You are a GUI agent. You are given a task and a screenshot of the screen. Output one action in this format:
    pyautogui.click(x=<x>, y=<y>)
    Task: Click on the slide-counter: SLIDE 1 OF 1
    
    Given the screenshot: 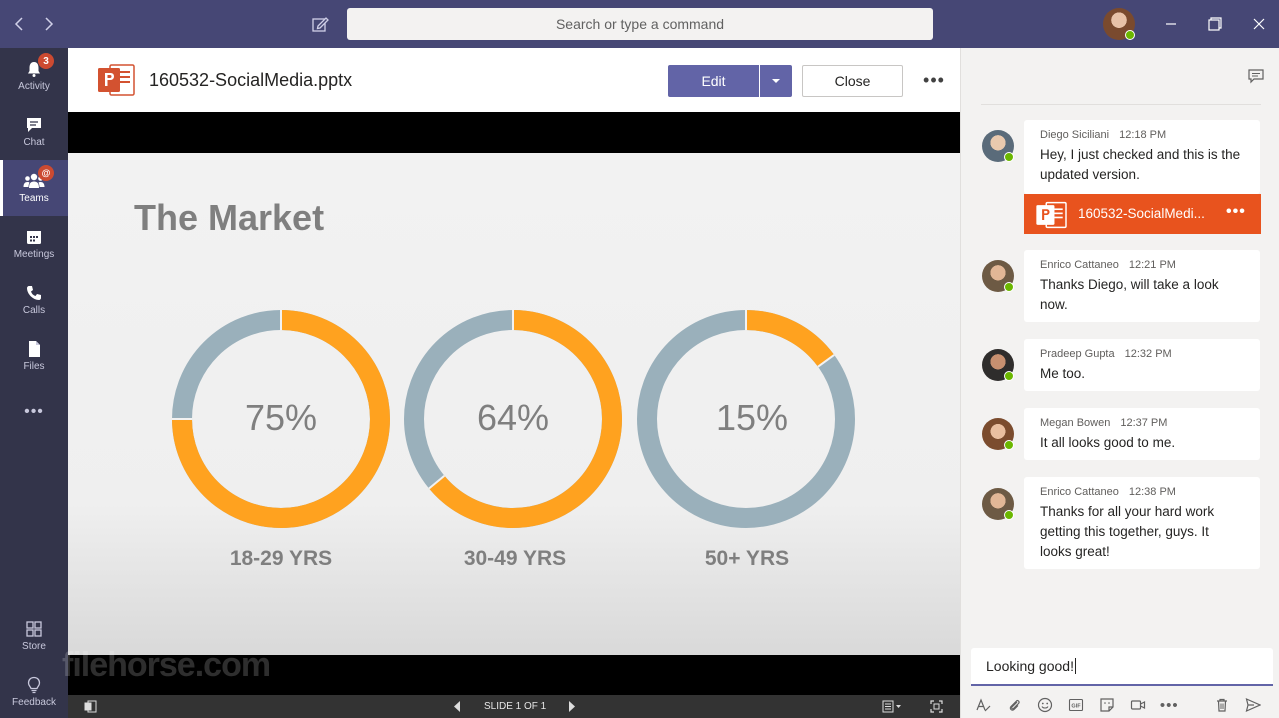 What is the action you would take?
    pyautogui.click(x=515, y=706)
    